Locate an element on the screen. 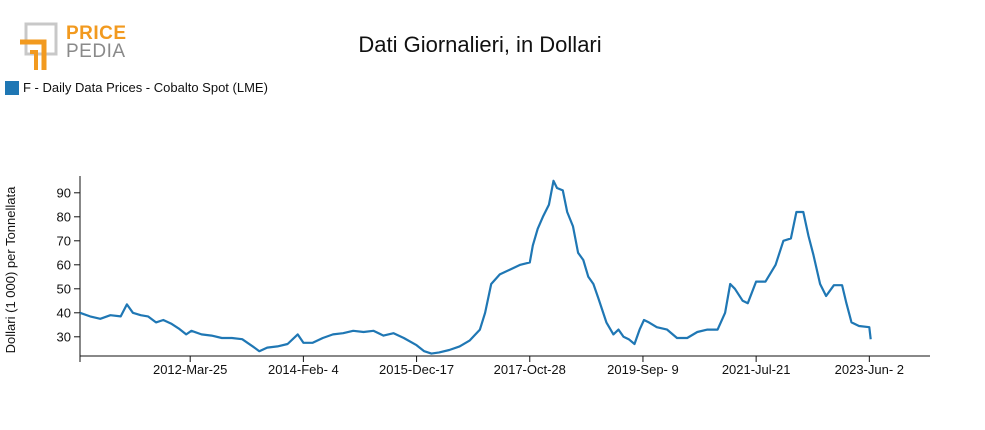 The width and height of the screenshot is (985, 430). x-tick-label: 2021-Jul-21 is located at coordinates (756, 369).